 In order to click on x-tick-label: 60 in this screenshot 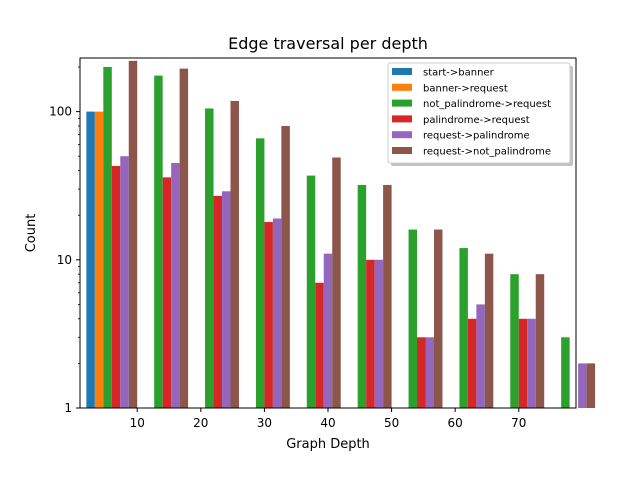, I will do `click(455, 423)`.